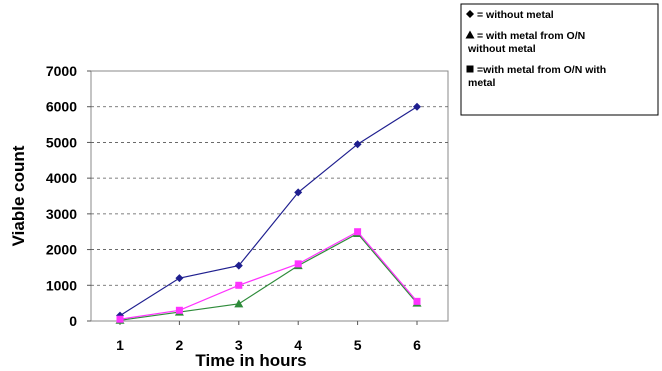  What do you see at coordinates (541, 70) in the screenshot?
I see `legend-entry-text: =with metal from O/N with` at bounding box center [541, 70].